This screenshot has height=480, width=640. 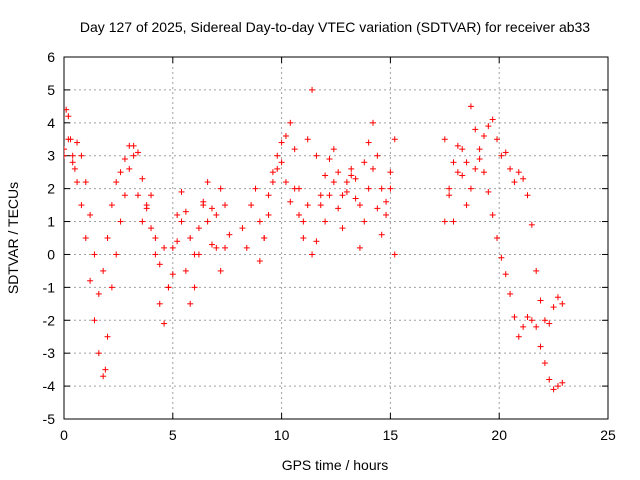 I want to click on x-axis-label: GPS time / hours, so click(x=335, y=465).